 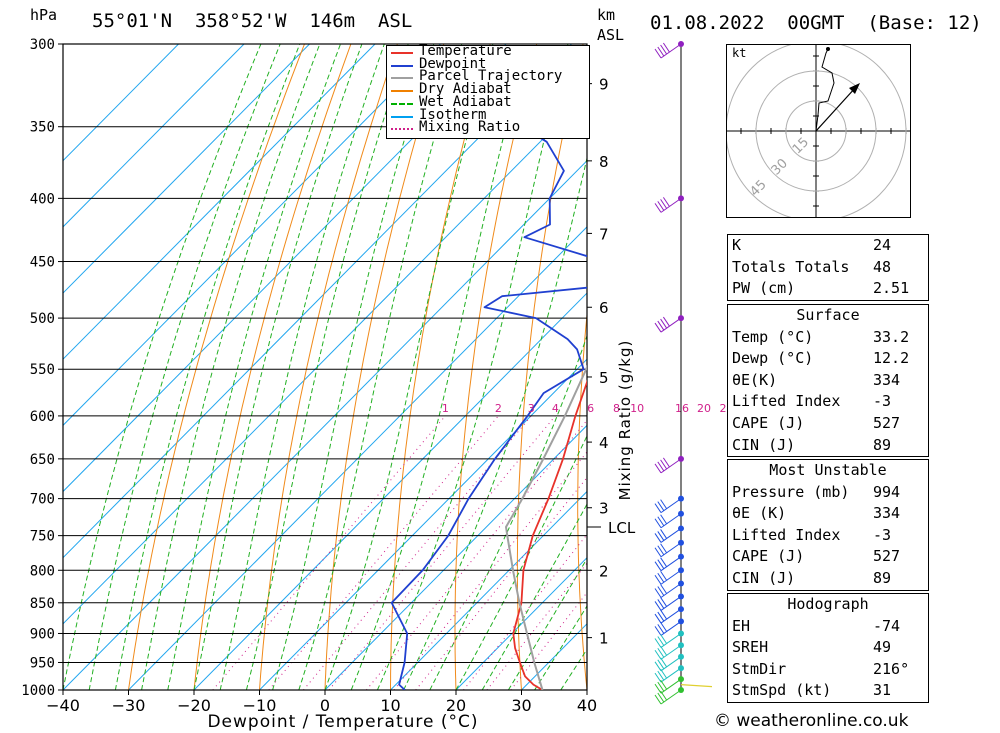 I want to click on index-label: Dewp (°C), so click(x=773, y=358).